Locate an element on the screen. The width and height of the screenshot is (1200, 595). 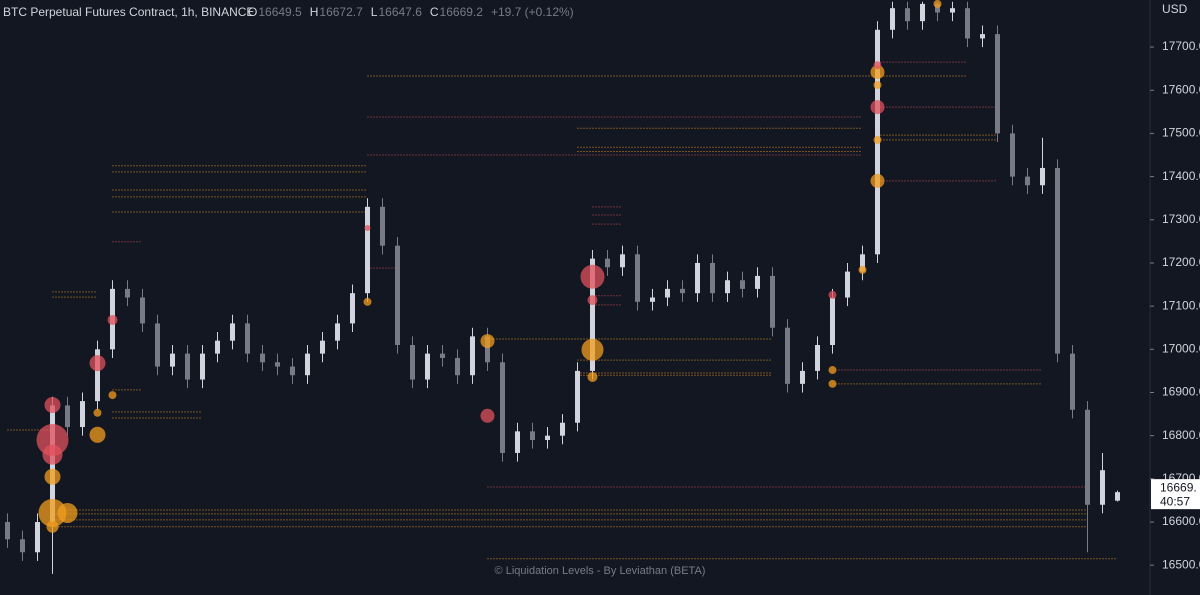
axis-unit: USD is located at coordinates (1175, 9).